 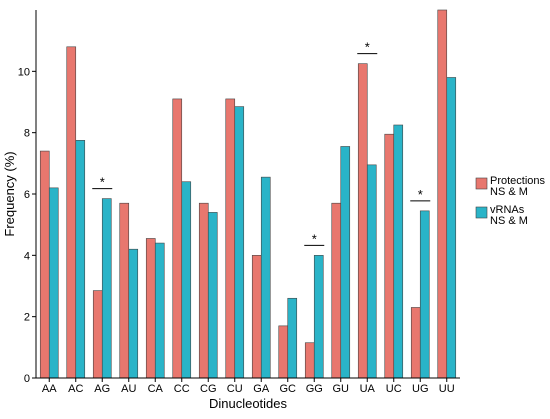 I want to click on bar-uc-vrnas, so click(x=398, y=251).